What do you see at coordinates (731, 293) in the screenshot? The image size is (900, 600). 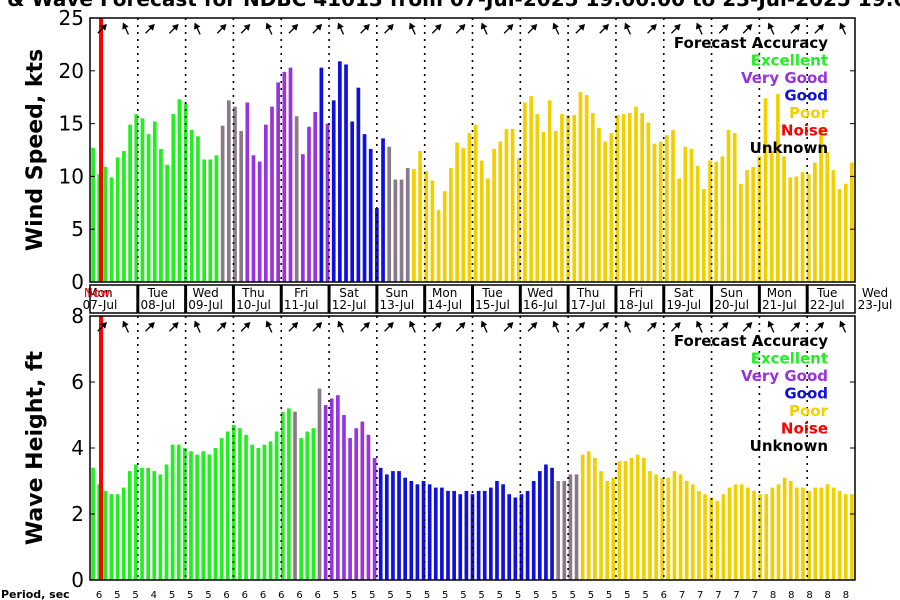 I see `date-day-name: Sun` at bounding box center [731, 293].